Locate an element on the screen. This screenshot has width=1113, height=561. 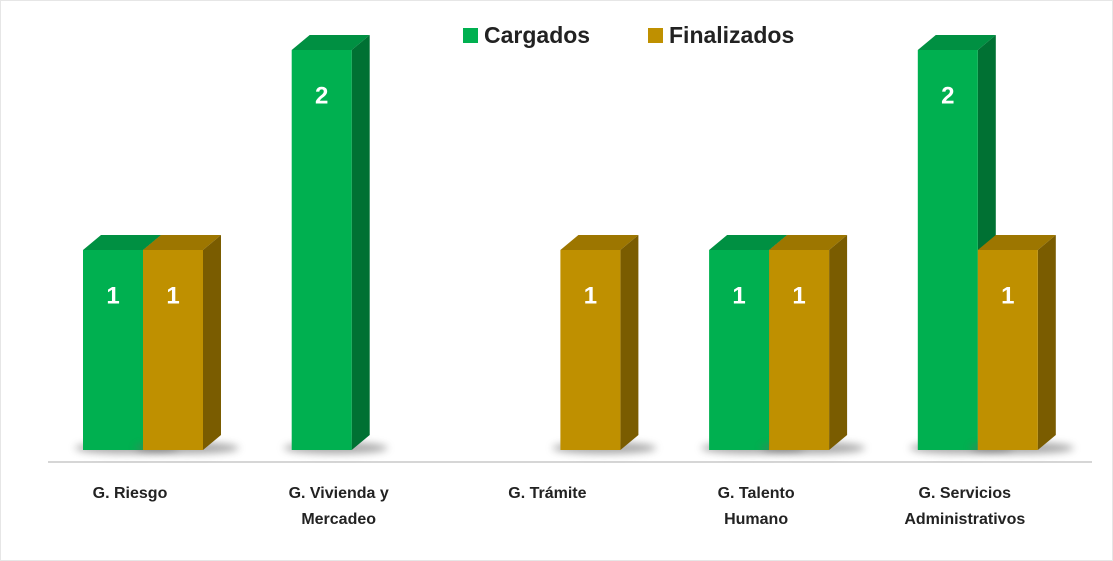
legend-label: Cargados is located at coordinates (537, 35).